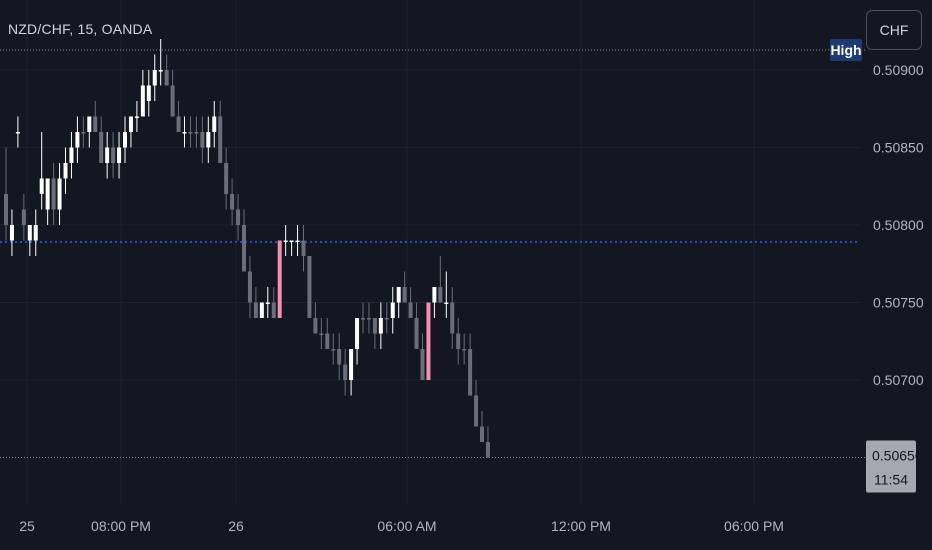  Describe the element at coordinates (754, 526) in the screenshot. I see `time-tick-label: 06:00 PM` at that location.